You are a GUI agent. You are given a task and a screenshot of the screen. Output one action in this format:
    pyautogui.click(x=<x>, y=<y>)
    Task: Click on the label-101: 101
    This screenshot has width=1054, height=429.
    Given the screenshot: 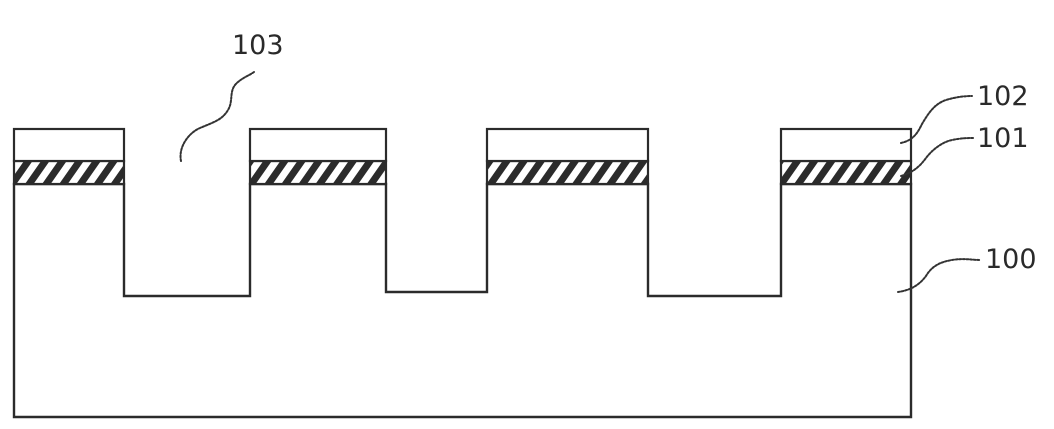 What is the action you would take?
    pyautogui.click(x=1003, y=138)
    